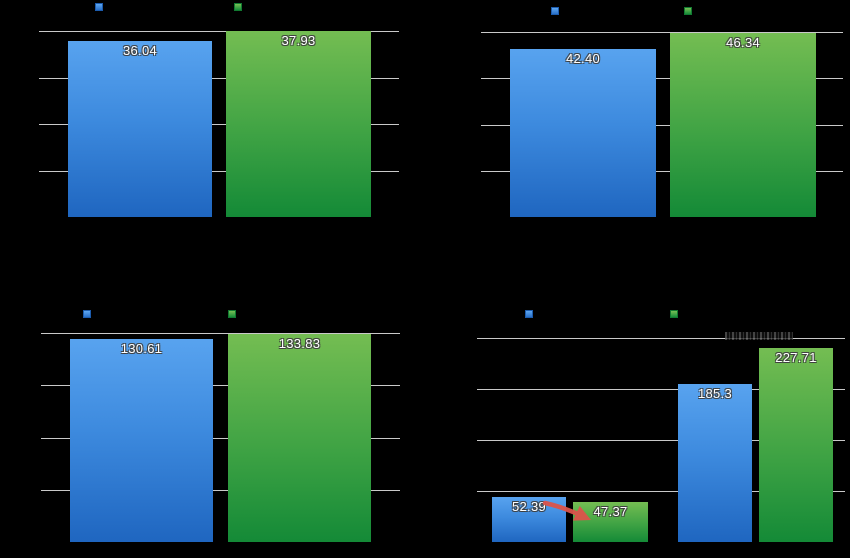 This screenshot has height=558, width=850. What do you see at coordinates (715, 394) in the screenshot?
I see `bar-value-label: 185.3` at bounding box center [715, 394].